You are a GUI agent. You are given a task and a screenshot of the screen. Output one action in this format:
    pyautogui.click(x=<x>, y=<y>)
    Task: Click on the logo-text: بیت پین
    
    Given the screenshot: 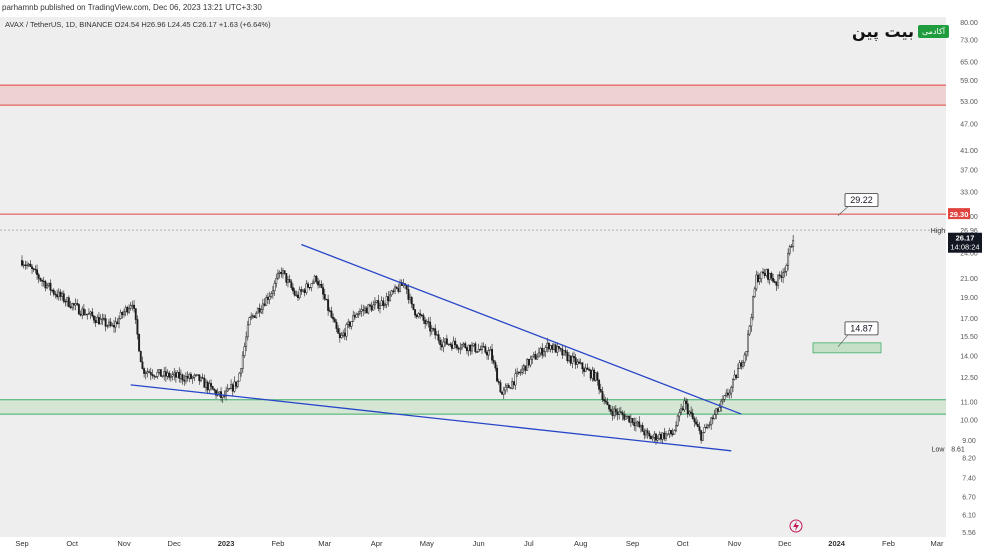 What is the action you would take?
    pyautogui.click(x=883, y=31)
    